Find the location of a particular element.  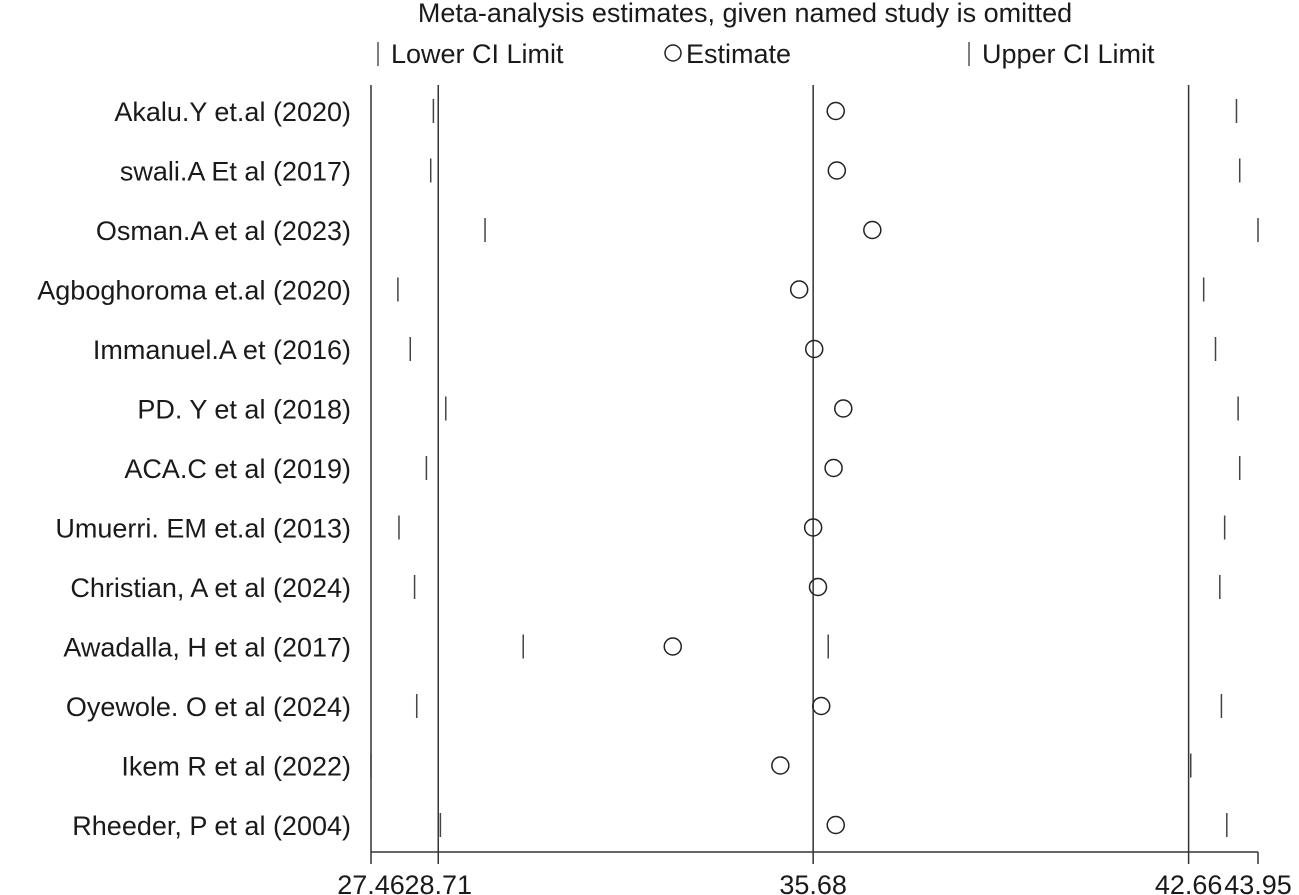

study-label: swali.A Et al (2017) is located at coordinates (235, 172).